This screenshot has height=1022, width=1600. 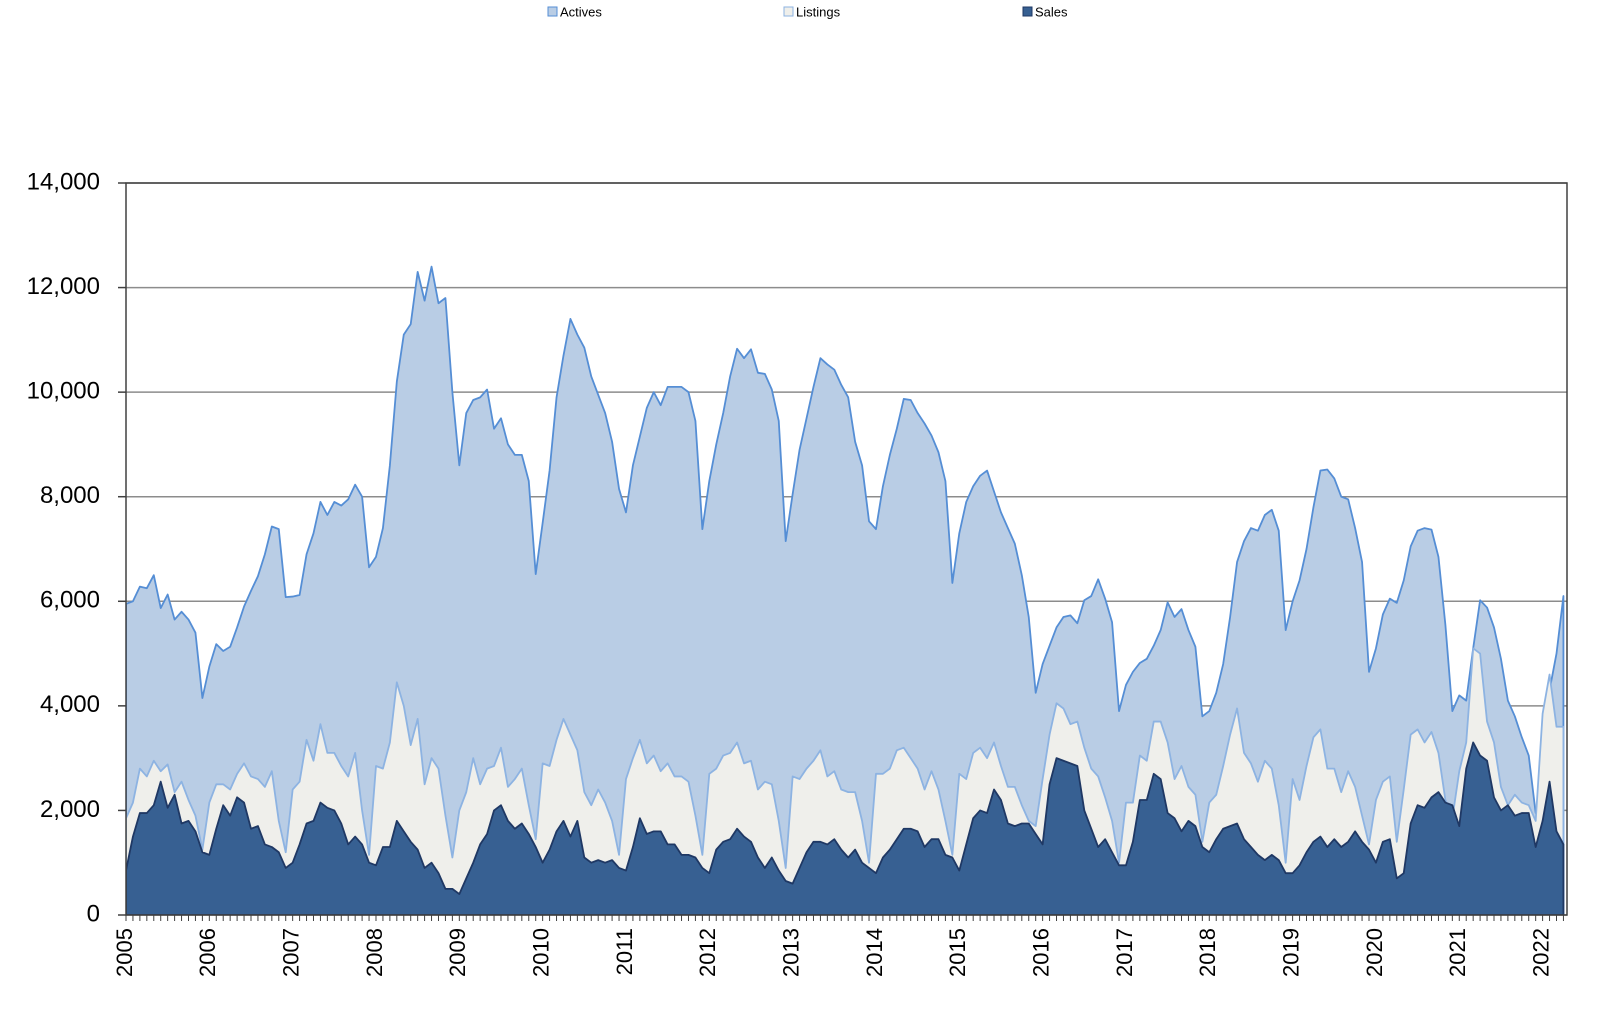 What do you see at coordinates (844, 918) in the screenshot?
I see `x-axis-ticks` at bounding box center [844, 918].